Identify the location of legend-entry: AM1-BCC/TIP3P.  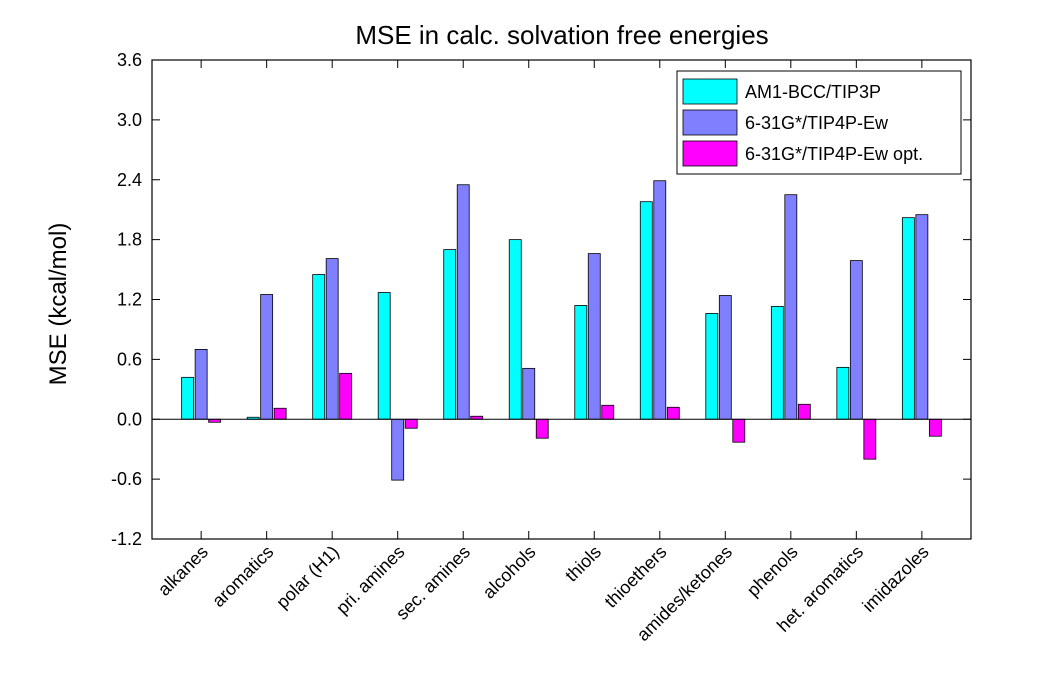
(813, 92).